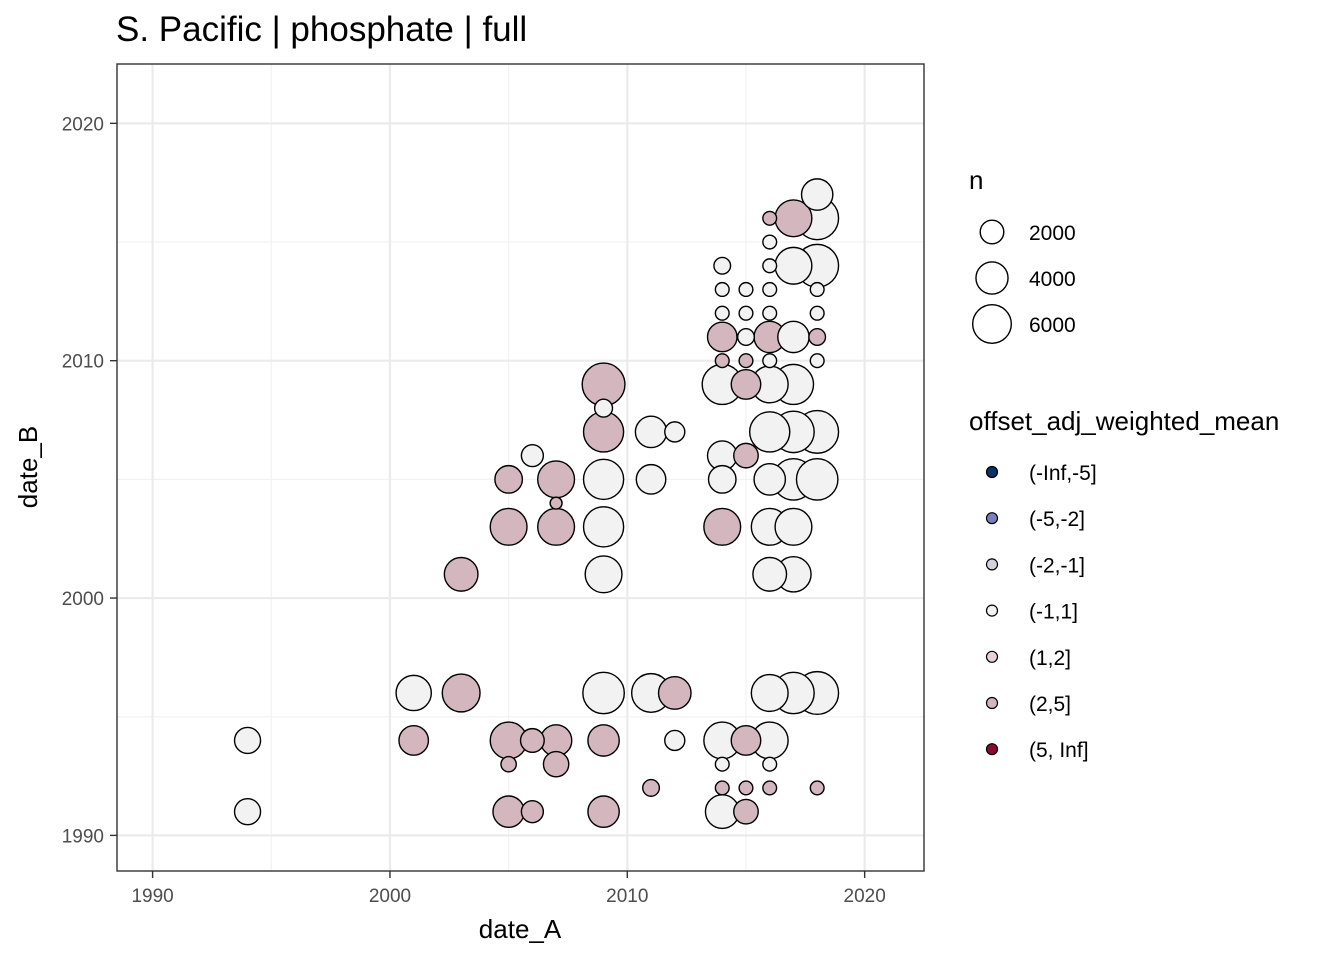 The height and width of the screenshot is (960, 1344). What do you see at coordinates (1057, 565) in the screenshot?
I see `legend-color-label: (-2,-1]` at bounding box center [1057, 565].